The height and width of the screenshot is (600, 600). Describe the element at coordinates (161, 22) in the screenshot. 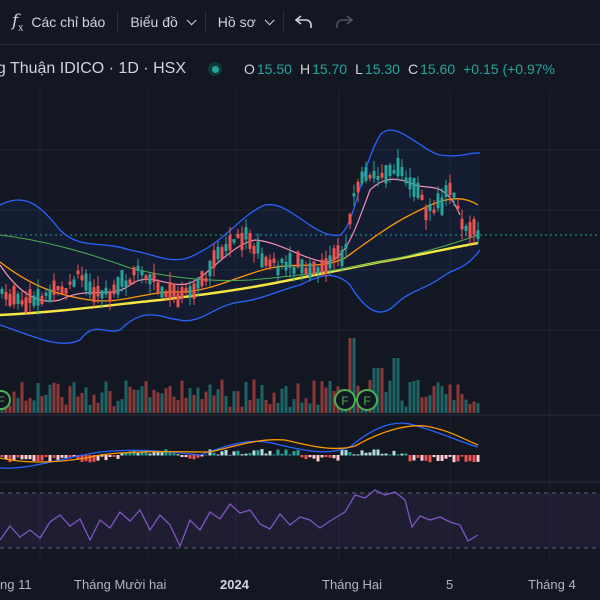

I see `charts-dropdown: Biểu đồ` at that location.